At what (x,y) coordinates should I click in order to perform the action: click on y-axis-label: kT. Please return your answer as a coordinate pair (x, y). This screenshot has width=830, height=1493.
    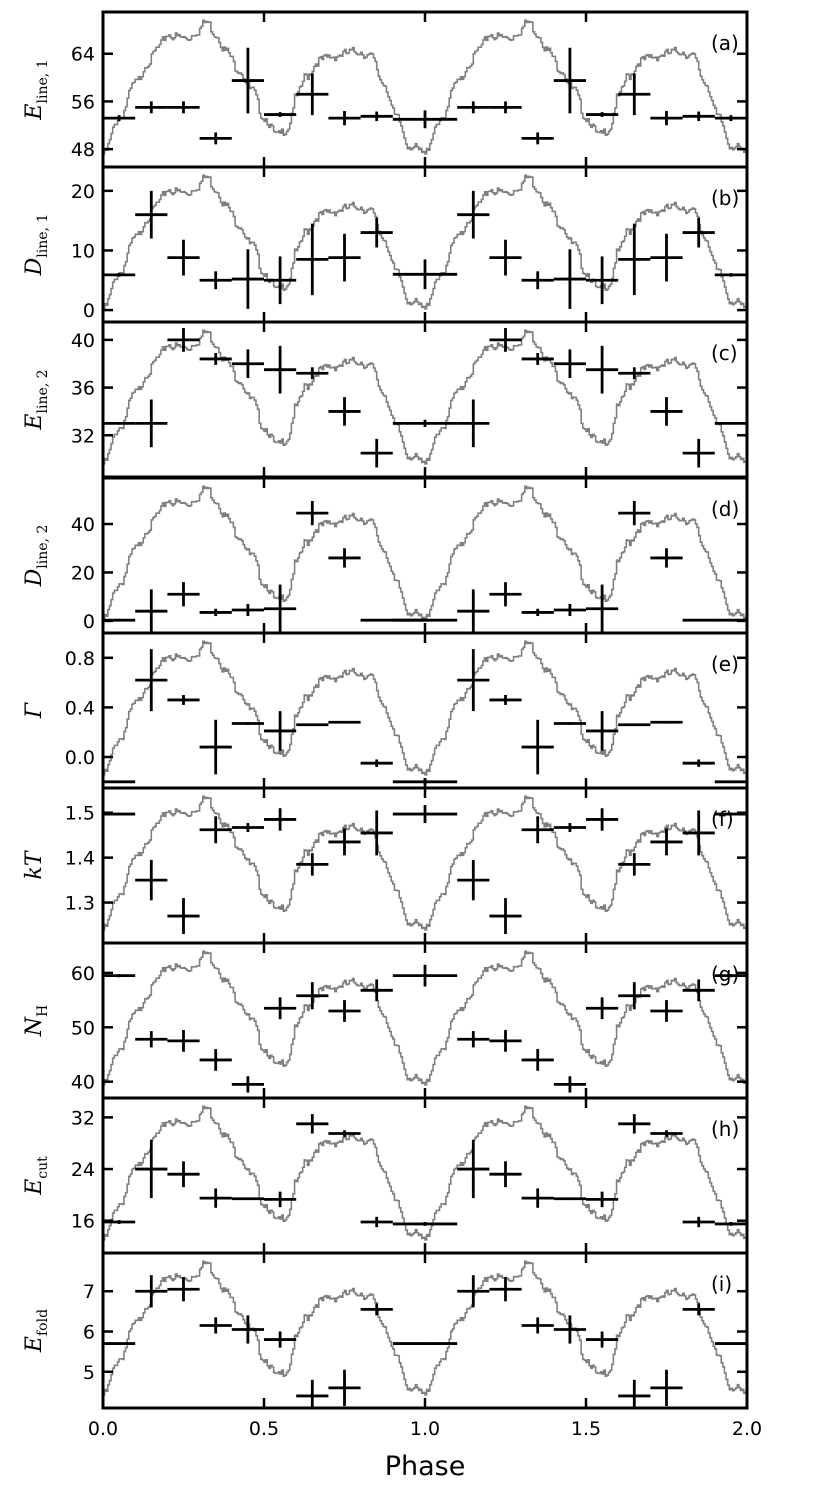
    Looking at the image, I should click on (34, 864).